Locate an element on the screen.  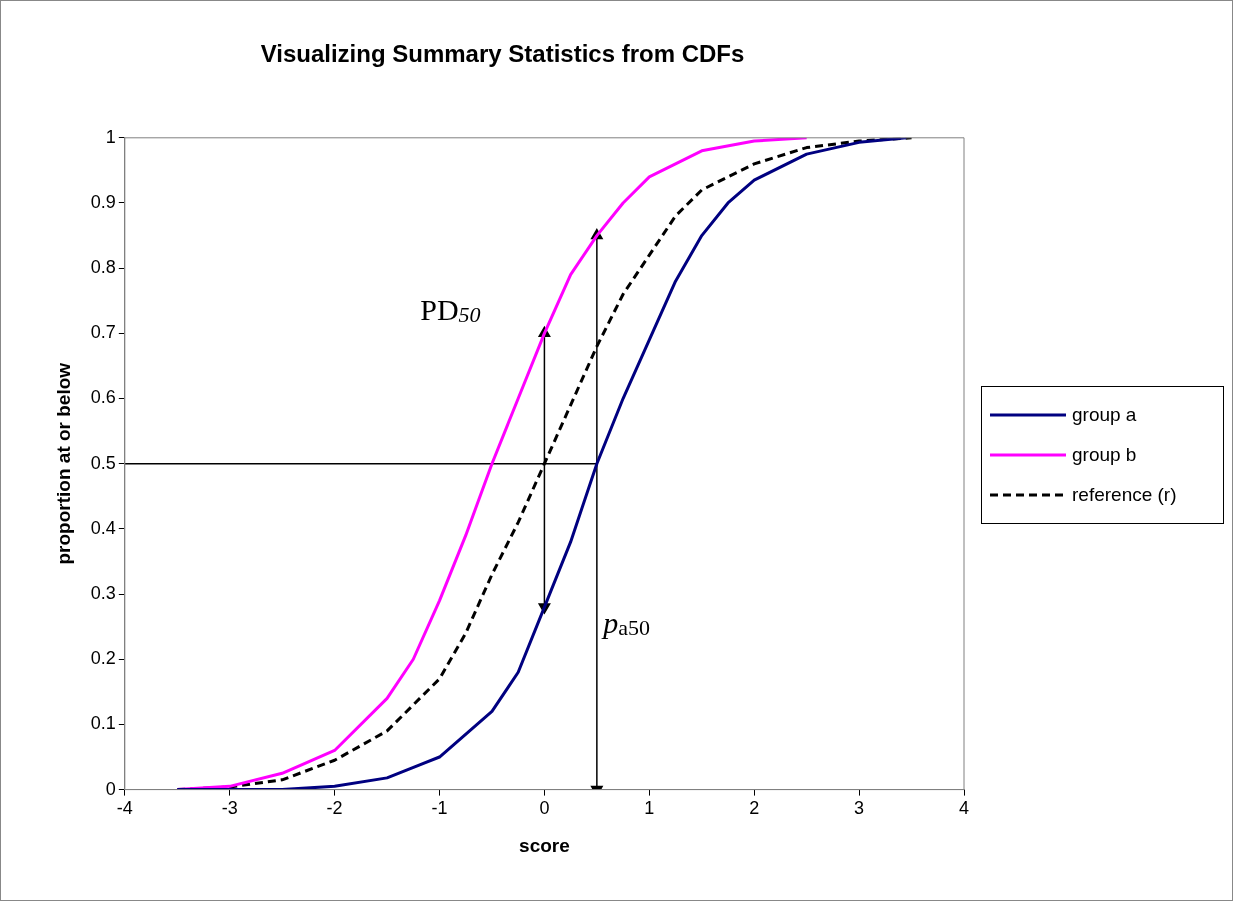
x-tick-label: -1 is located at coordinates (439, 808).